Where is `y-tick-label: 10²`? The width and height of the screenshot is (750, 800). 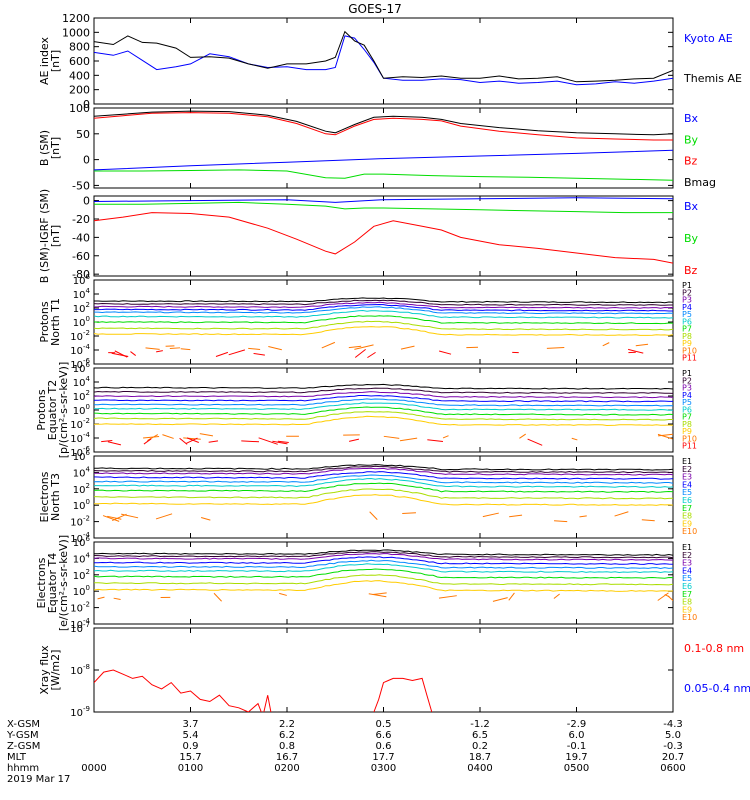
y-tick-label: 10² is located at coordinates (81, 308).